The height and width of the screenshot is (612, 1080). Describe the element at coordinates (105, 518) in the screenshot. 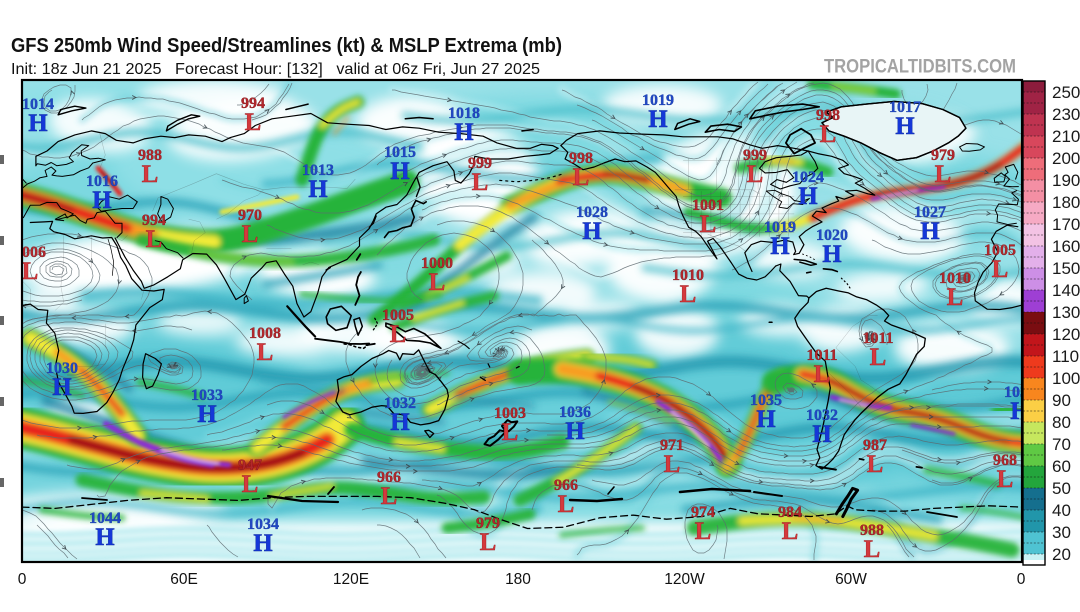

I see `svg-text: 1044` at that location.